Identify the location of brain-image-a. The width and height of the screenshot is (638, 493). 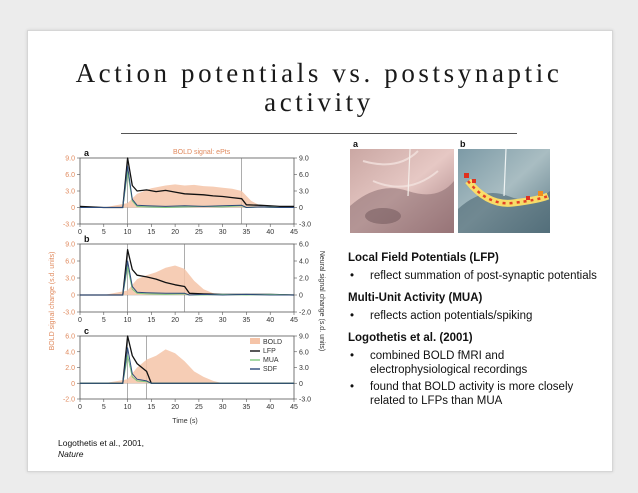
(402, 190).